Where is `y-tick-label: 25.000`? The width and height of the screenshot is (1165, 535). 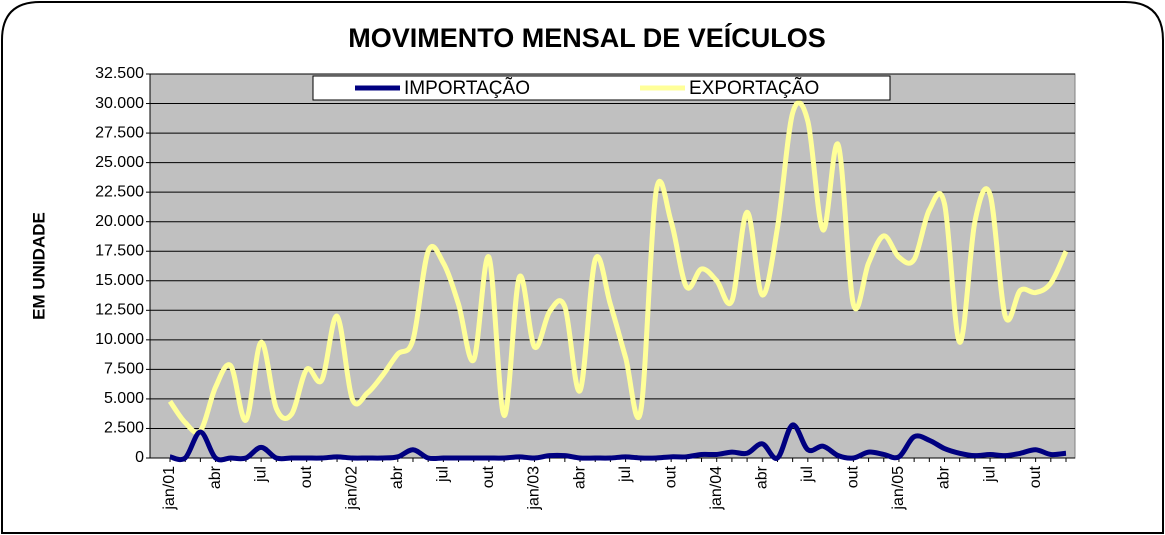
y-tick-label: 25.000 is located at coordinates (119, 162).